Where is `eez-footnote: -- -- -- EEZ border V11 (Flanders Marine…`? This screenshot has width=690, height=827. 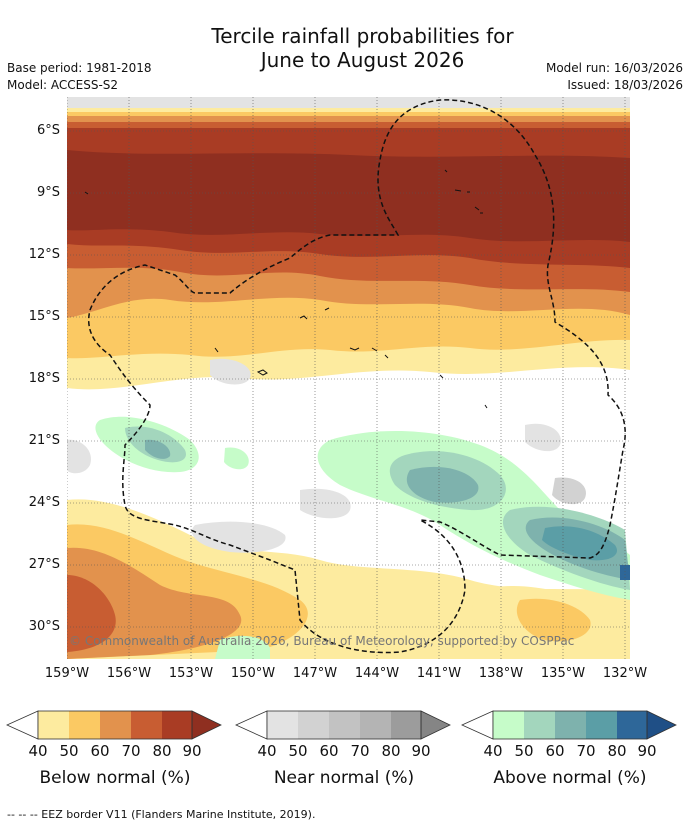
eez-footnote: -- -- -- EEZ border V11 (Flanders Marine… is located at coordinates (161, 814).